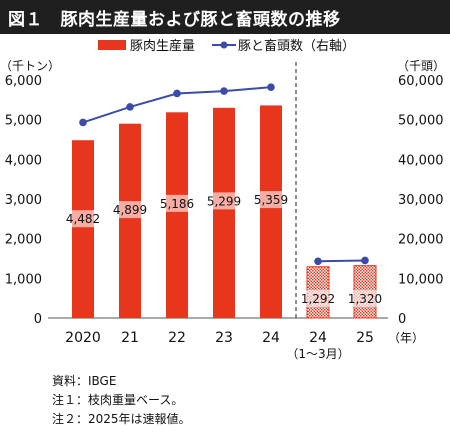 This screenshot has width=450, height=434. Describe the element at coordinates (421, 81) in the screenshot. I see `right-tick-label: 60,000` at that location.